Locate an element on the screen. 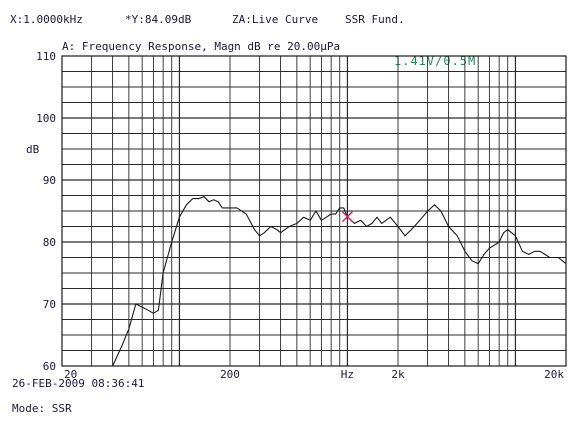 The width and height of the screenshot is (578, 440). y-tick-label: 60 is located at coordinates (49, 366).